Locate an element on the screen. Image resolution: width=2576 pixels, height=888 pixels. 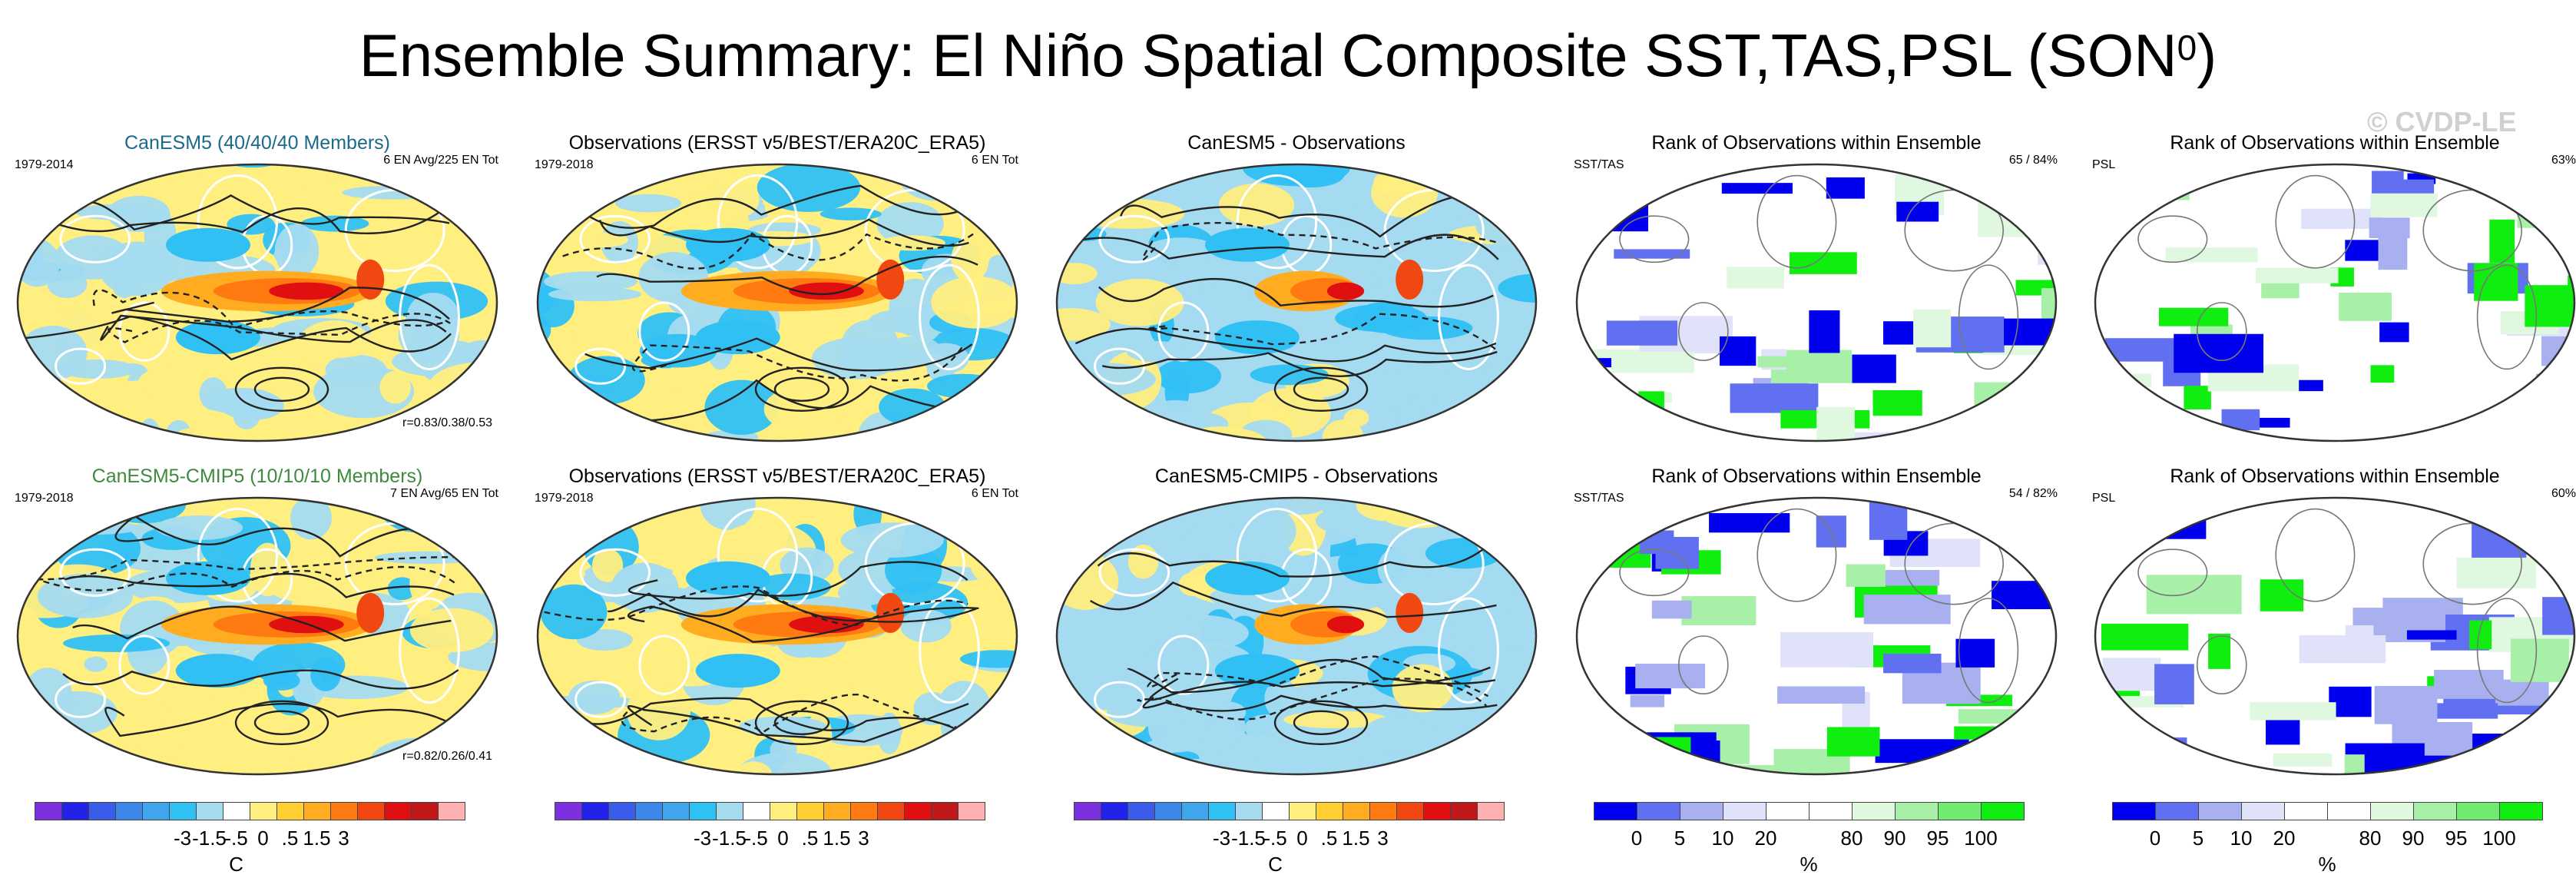
panel-title: Observations (ERSST v5/BEST/ERA20C_ERA5) is located at coordinates (777, 477).